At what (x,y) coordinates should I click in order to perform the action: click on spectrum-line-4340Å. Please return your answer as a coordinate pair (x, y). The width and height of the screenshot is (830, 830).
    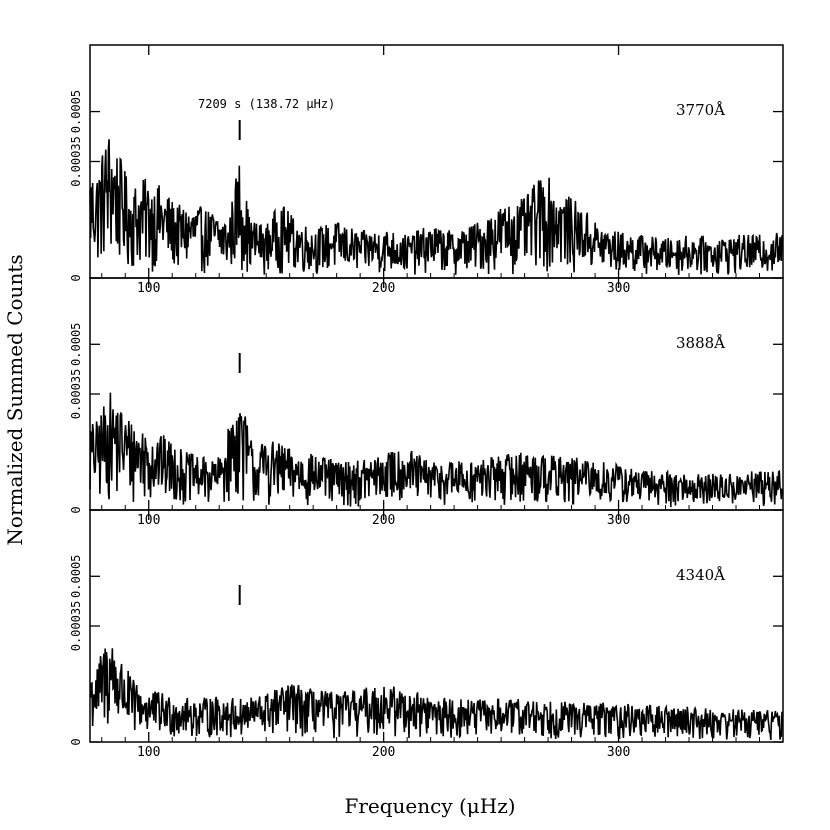
    Looking at the image, I should click on (436, 694).